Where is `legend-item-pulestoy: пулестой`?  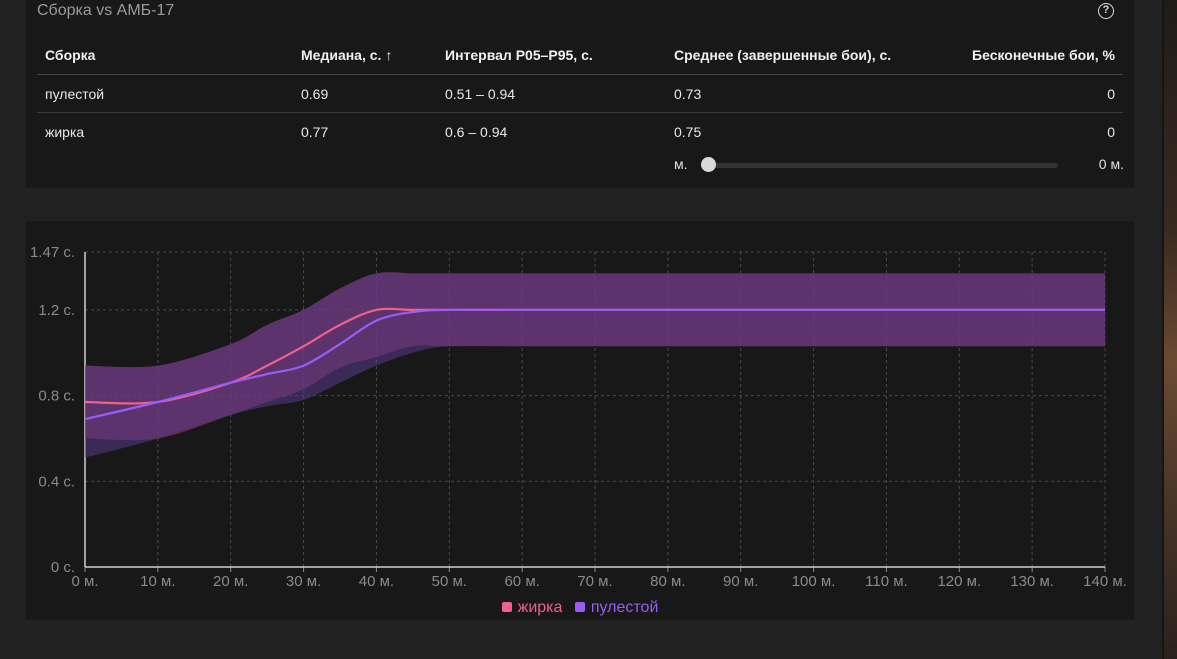 legend-item-pulestoy: пулестой is located at coordinates (616, 608).